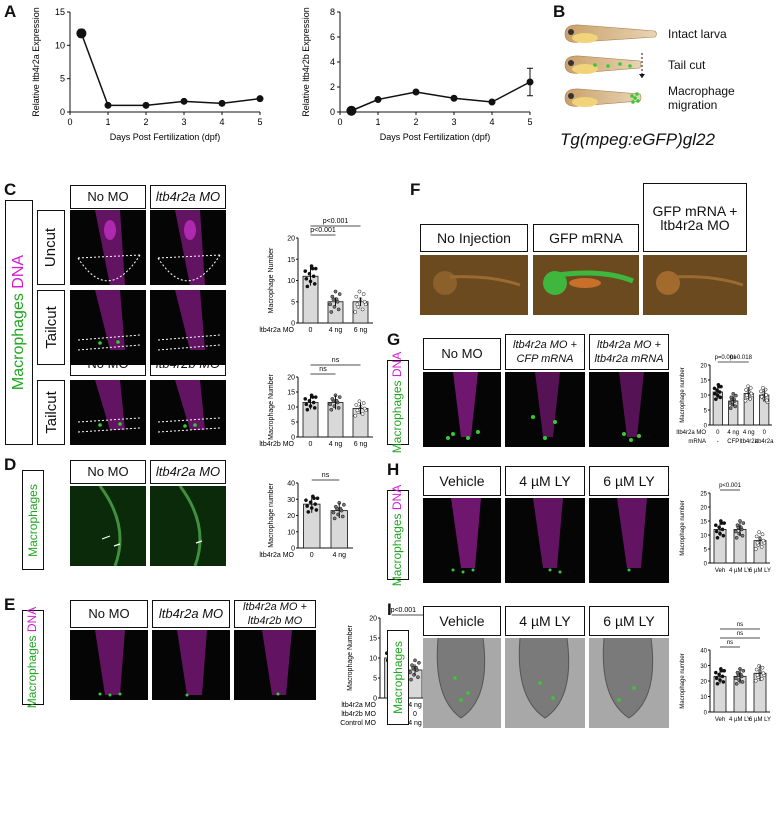  Describe the element at coordinates (629, 540) in the screenshot. I see `h-image-6uM` at that location.